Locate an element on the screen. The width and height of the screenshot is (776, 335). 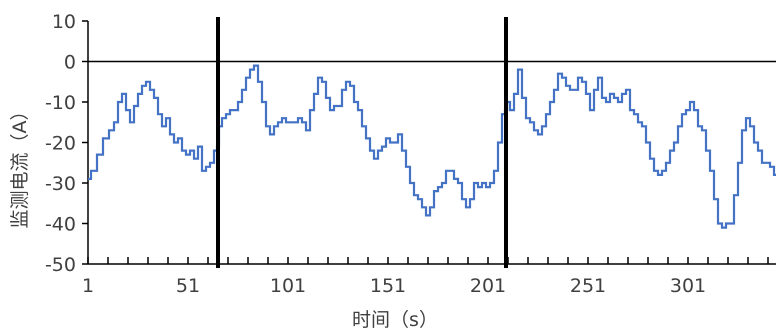
y-axis-title: 监测电流（A） is located at coordinates (20, 165).